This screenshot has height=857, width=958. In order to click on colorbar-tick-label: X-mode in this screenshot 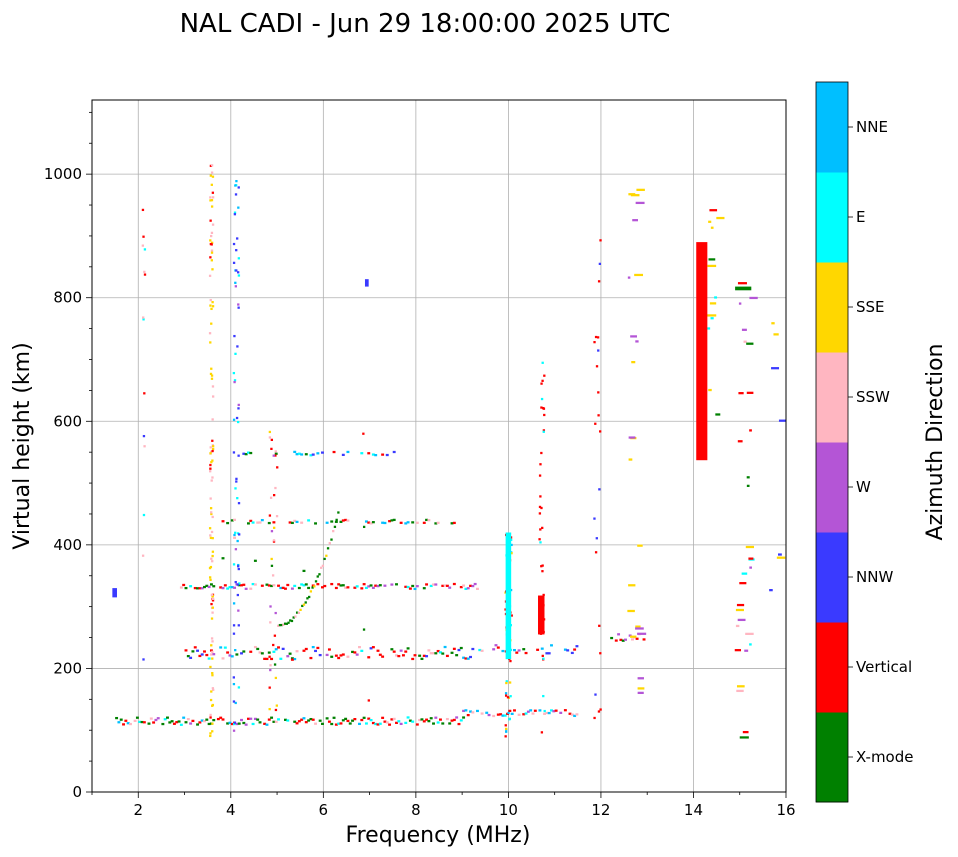, I will do `click(884, 757)`.